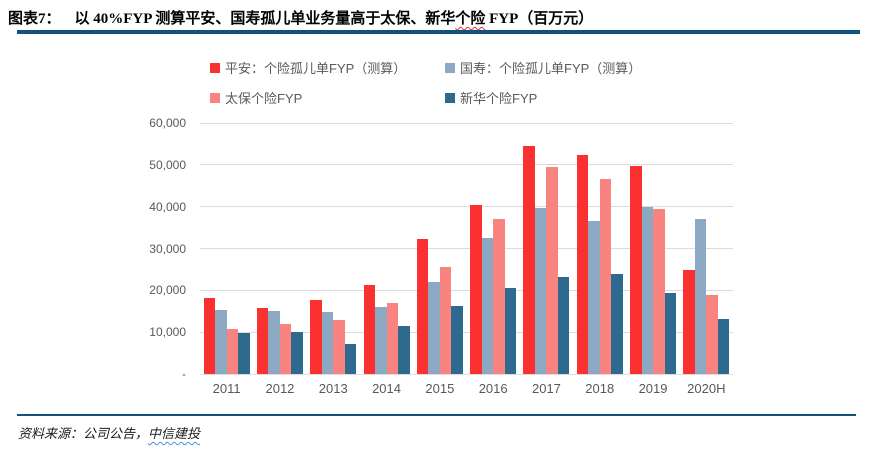  Describe the element at coordinates (600, 388) in the screenshot. I see `x-axis-tick-label-2018: 2018` at that location.